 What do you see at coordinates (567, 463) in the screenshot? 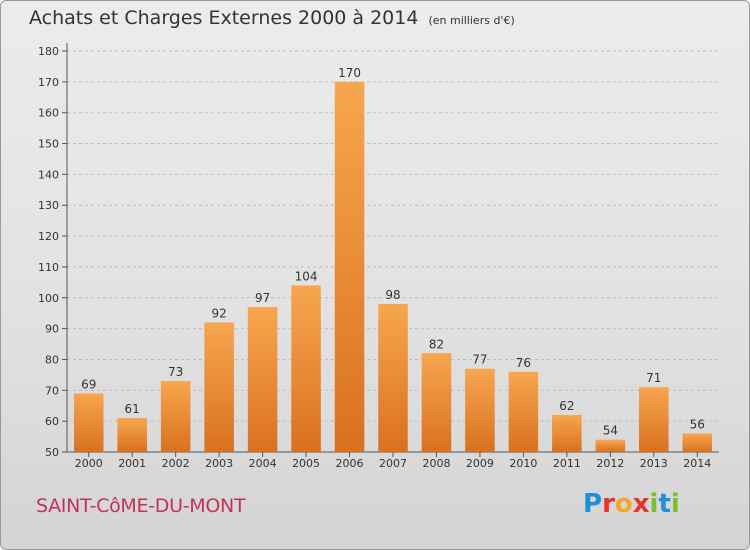
I see `x-tick-label: 2011` at bounding box center [567, 463].